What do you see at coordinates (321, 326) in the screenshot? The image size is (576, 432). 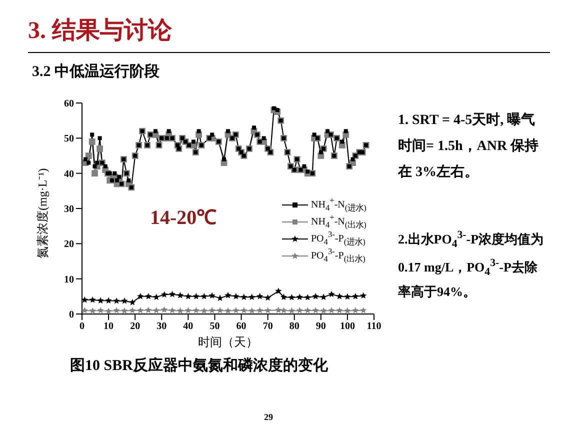 I see `x-tick-label: 90` at bounding box center [321, 326].